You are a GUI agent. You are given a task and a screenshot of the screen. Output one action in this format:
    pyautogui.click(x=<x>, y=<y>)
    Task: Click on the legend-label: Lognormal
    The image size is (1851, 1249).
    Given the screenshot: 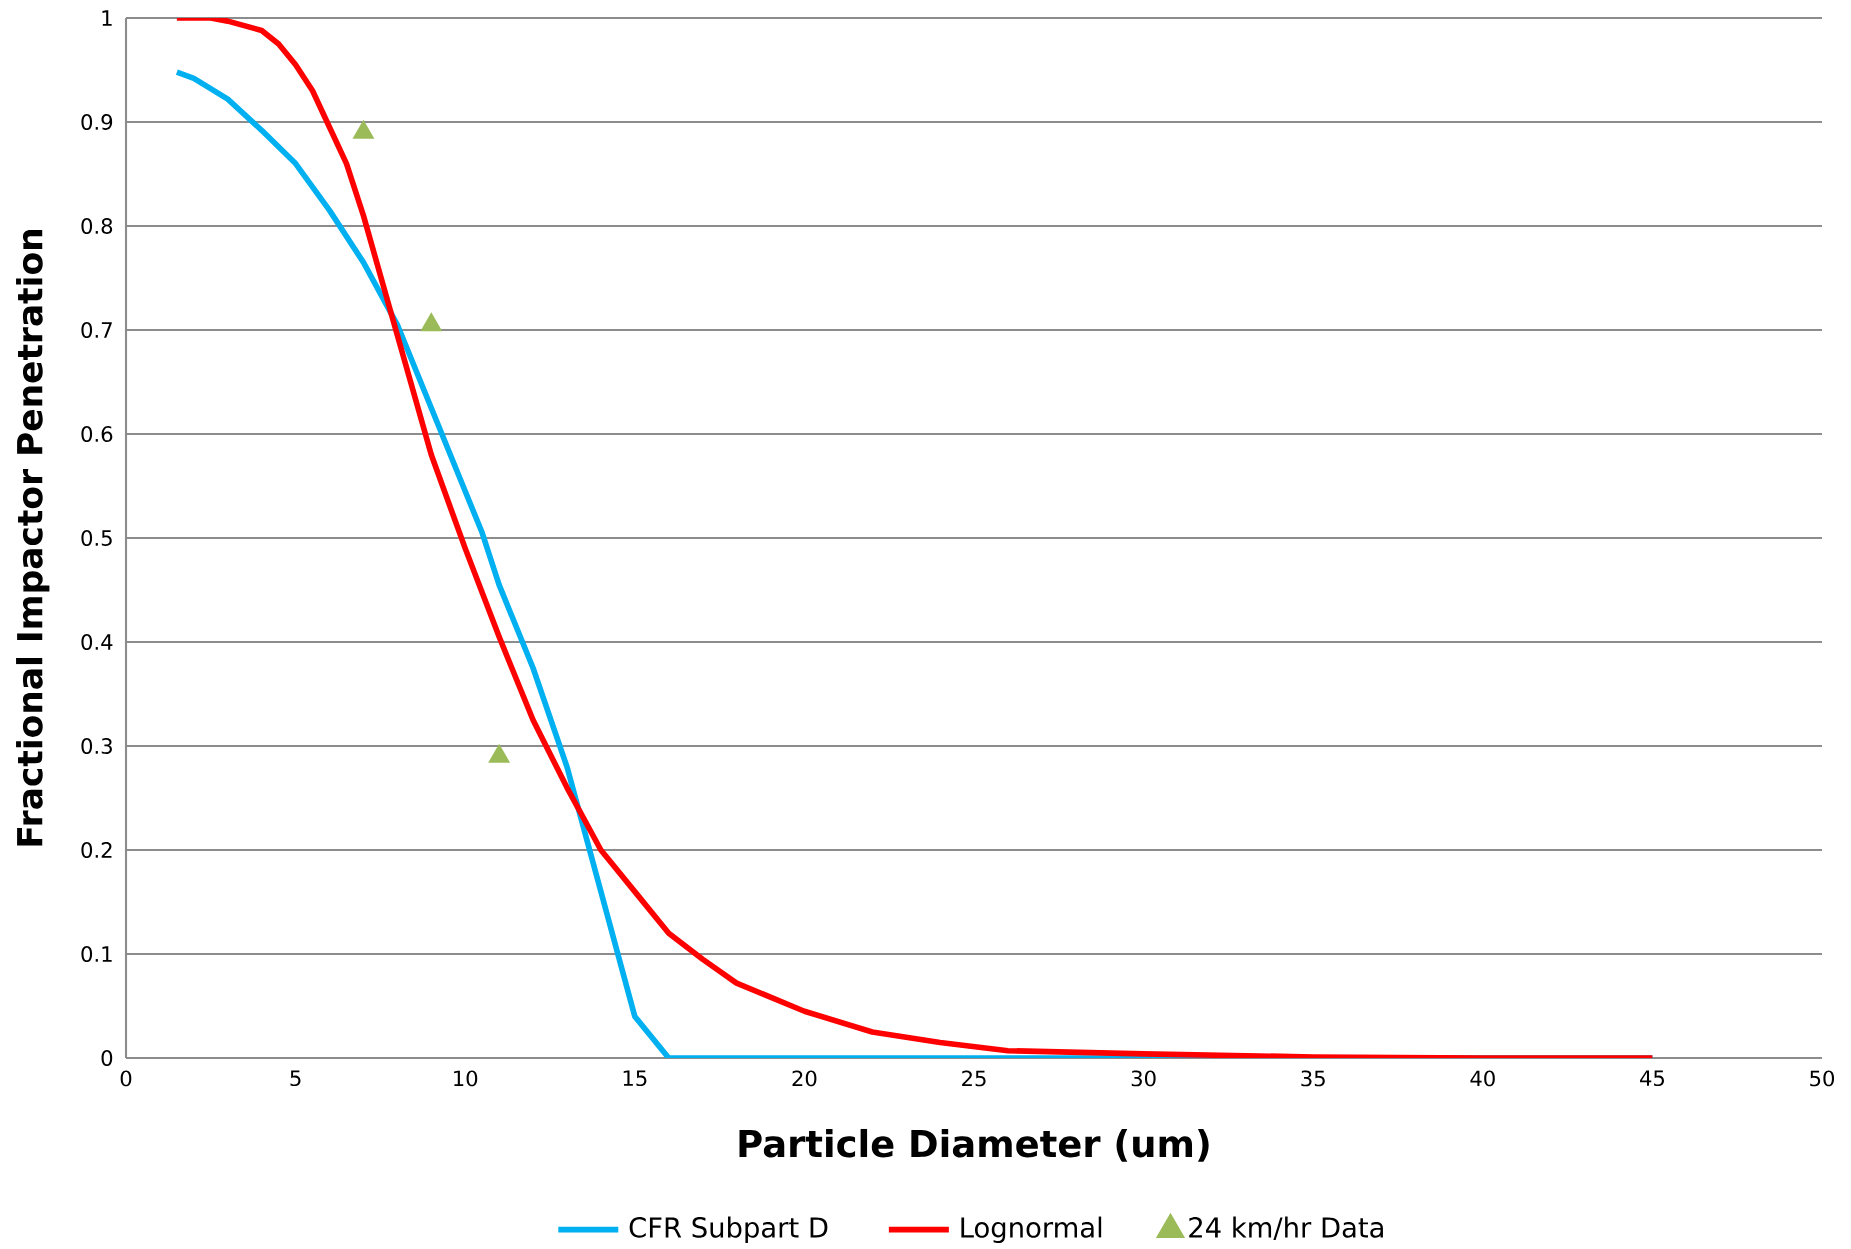 What is the action you would take?
    pyautogui.click(x=1031, y=1230)
    